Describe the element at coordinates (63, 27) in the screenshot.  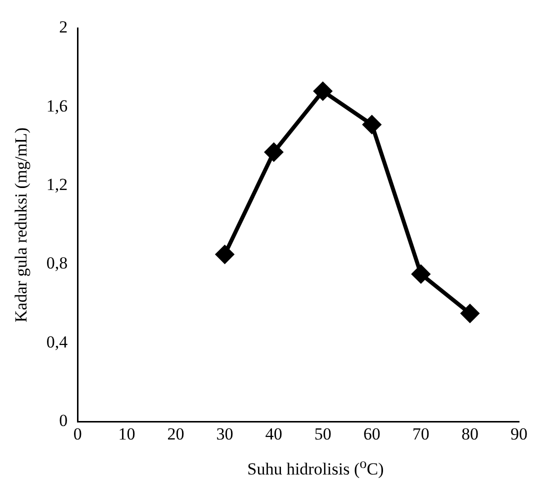
I see `y-tick-label: 2` at that location.